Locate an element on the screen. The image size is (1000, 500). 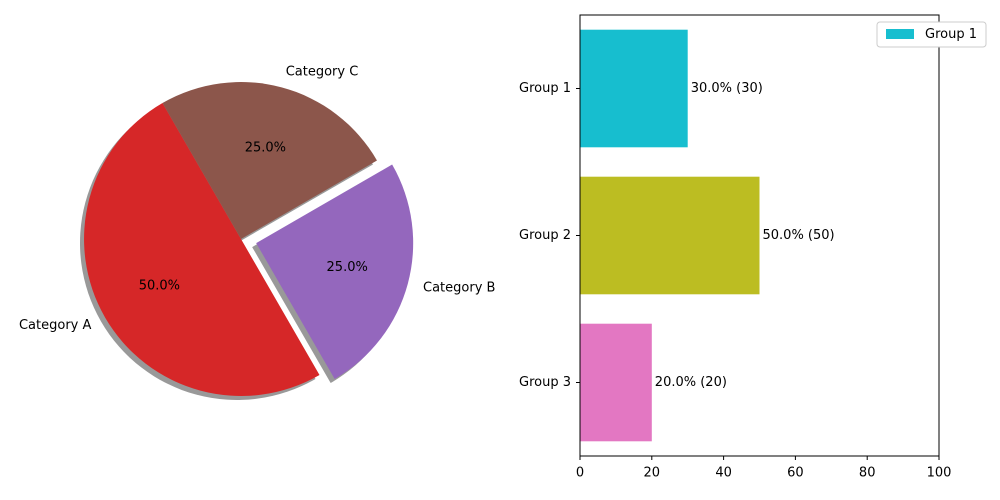
pie-category-label: Category B is located at coordinates (459, 287).